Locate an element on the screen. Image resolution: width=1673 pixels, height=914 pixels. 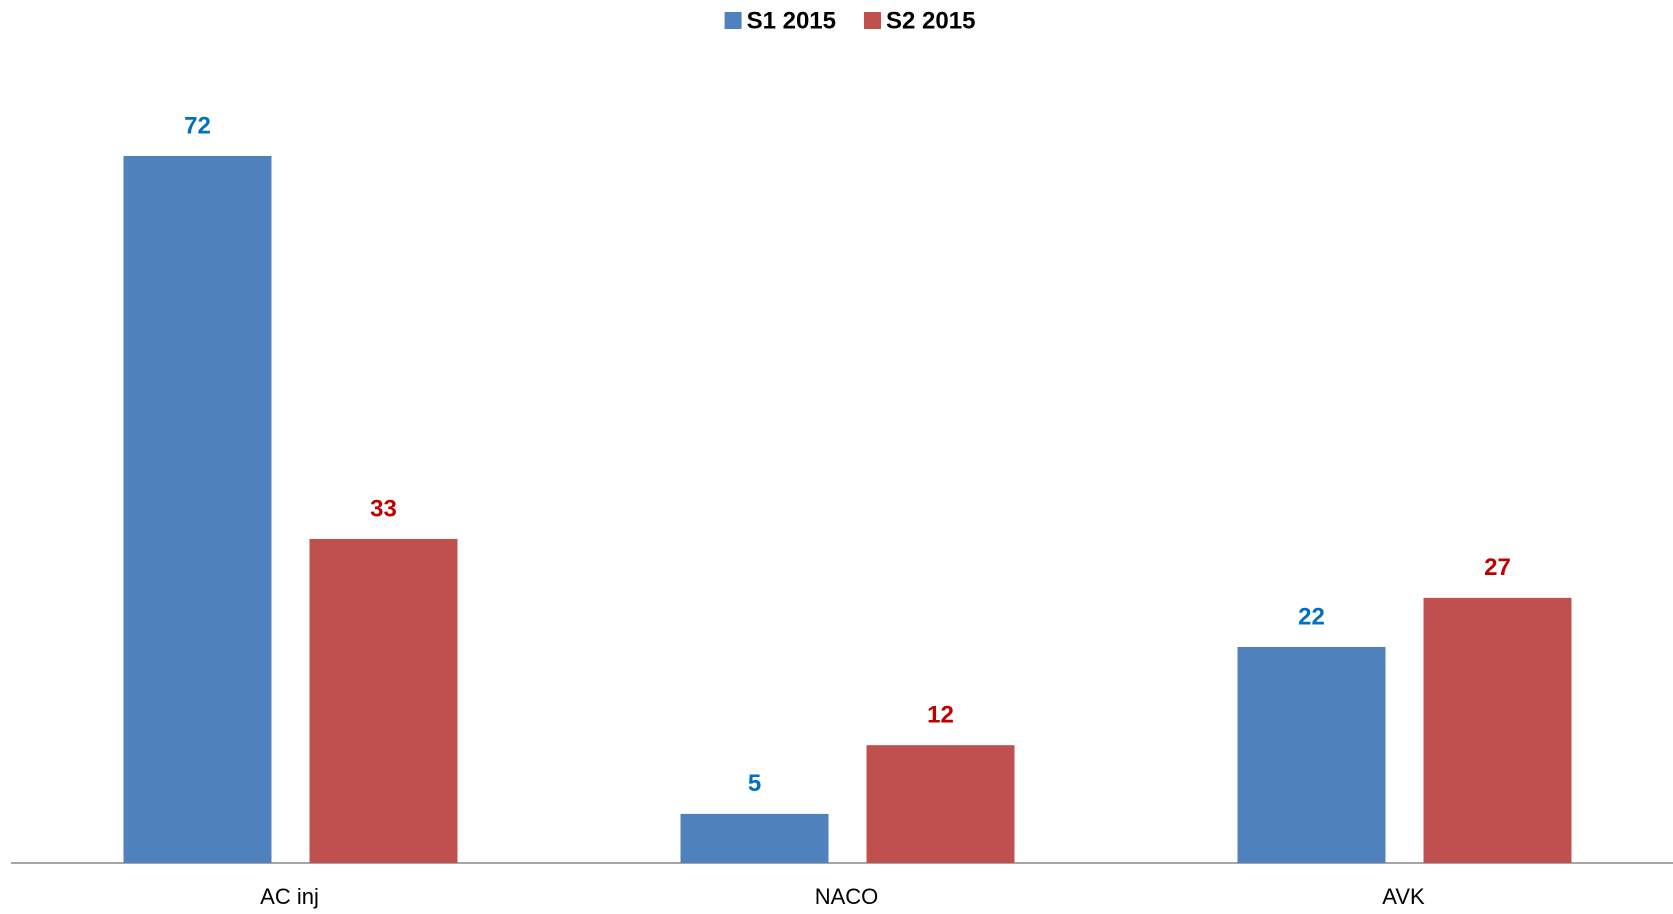
data-label: 22 is located at coordinates (1311, 616).